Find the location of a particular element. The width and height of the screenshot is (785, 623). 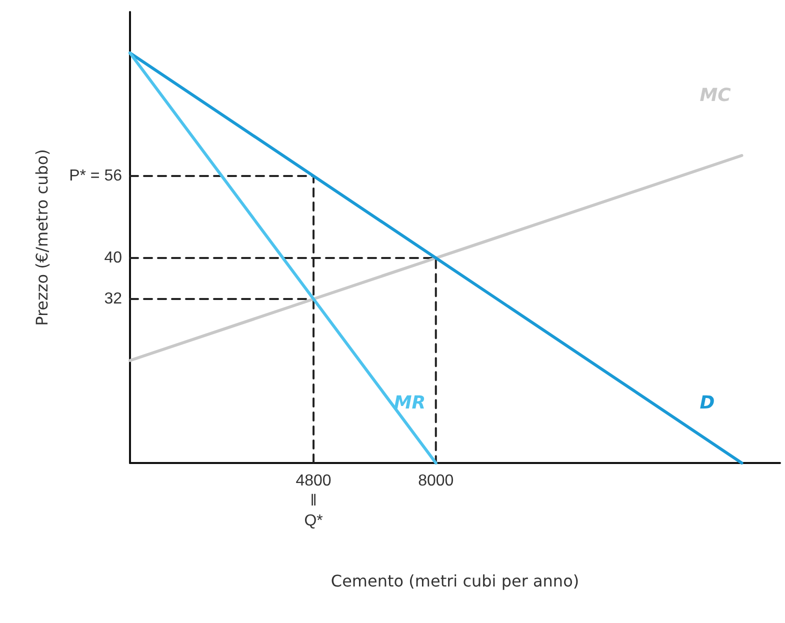

x-axis-title: Cemento (metri cubi per anno) is located at coordinates (455, 581).